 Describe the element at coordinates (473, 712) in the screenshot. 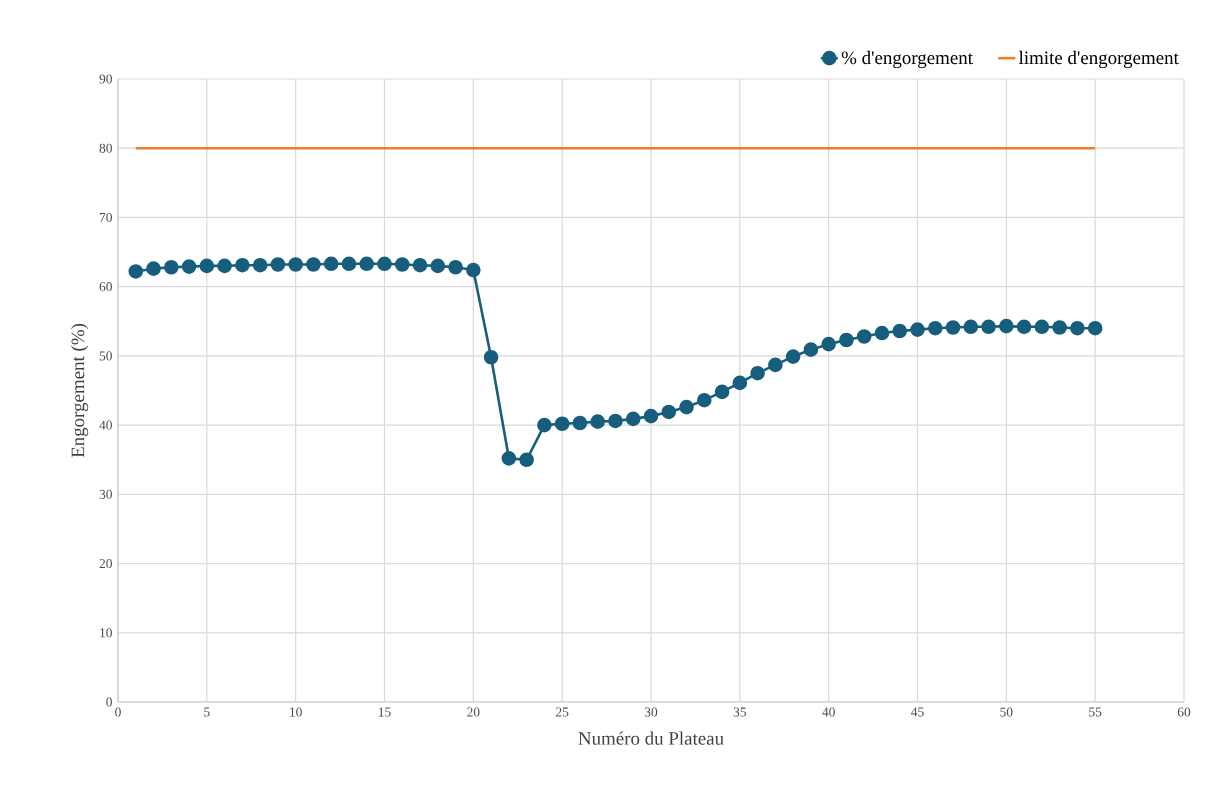

I see `x-tick-label: 20` at that location.